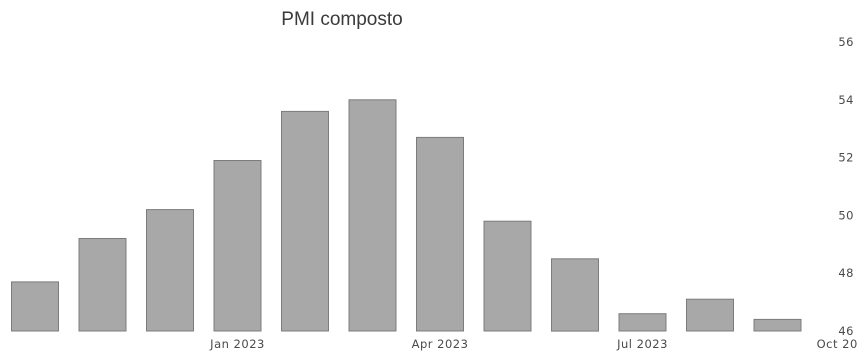  Describe the element at coordinates (440, 344) in the screenshot. I see `x-tick-label: Apr 2023` at that location.